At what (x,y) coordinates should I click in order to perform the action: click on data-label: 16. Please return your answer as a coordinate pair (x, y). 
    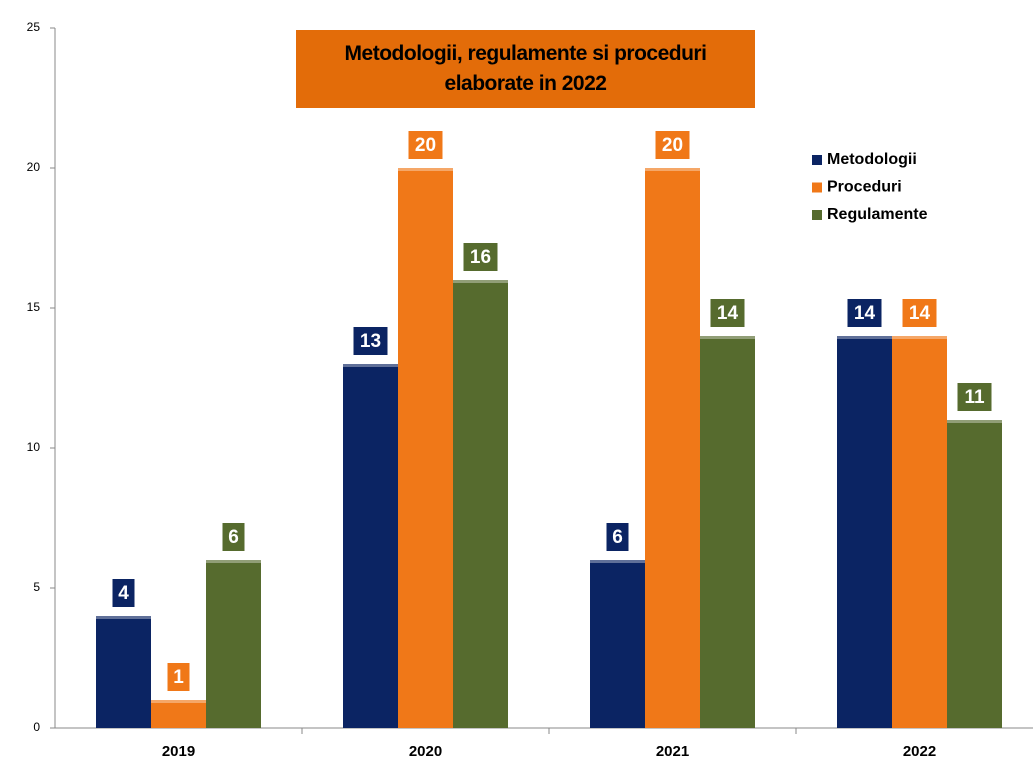
    Looking at the image, I should click on (480, 257).